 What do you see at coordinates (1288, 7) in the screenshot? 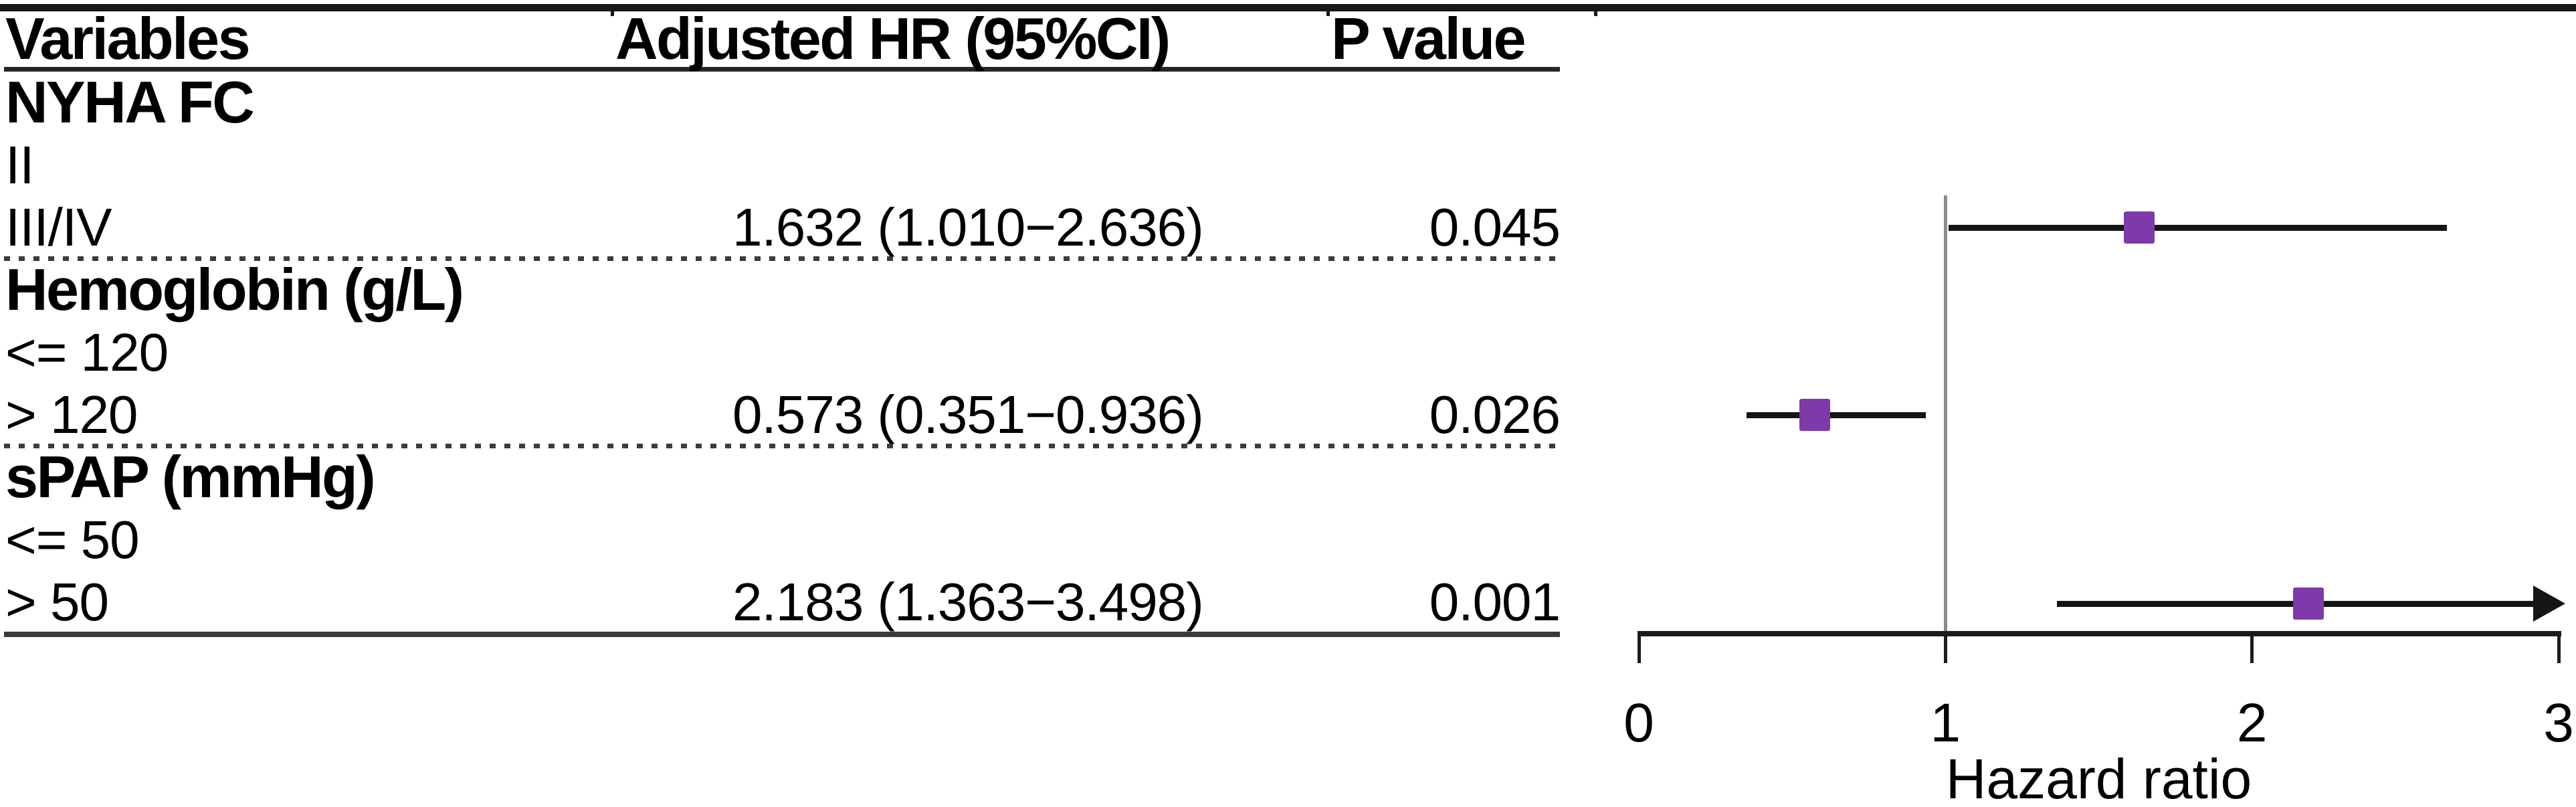
I see `table-top-rule` at bounding box center [1288, 7].